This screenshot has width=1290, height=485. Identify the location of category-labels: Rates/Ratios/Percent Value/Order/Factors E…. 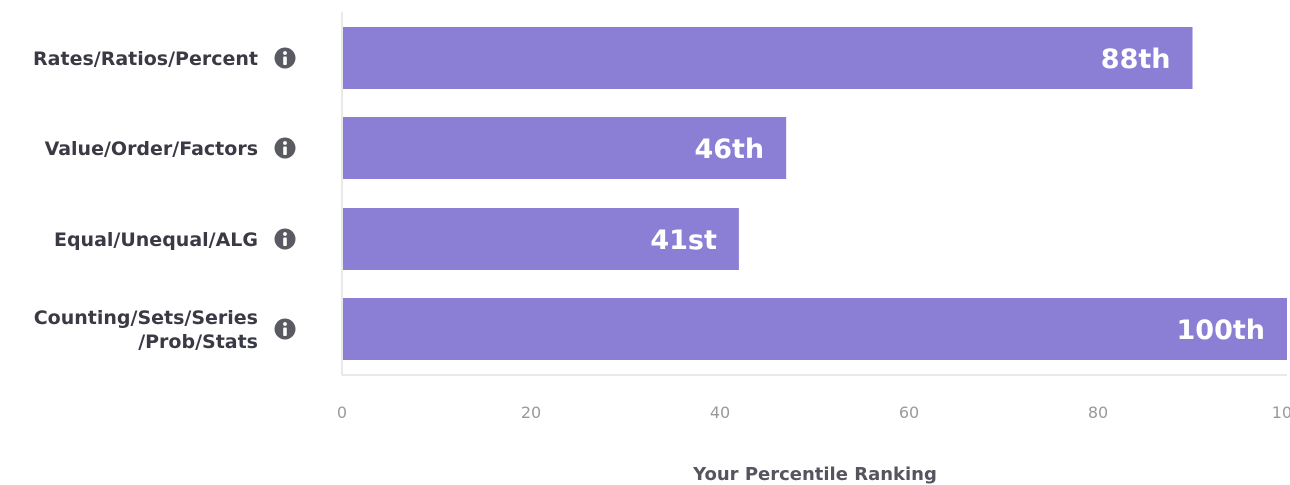
(164, 200).